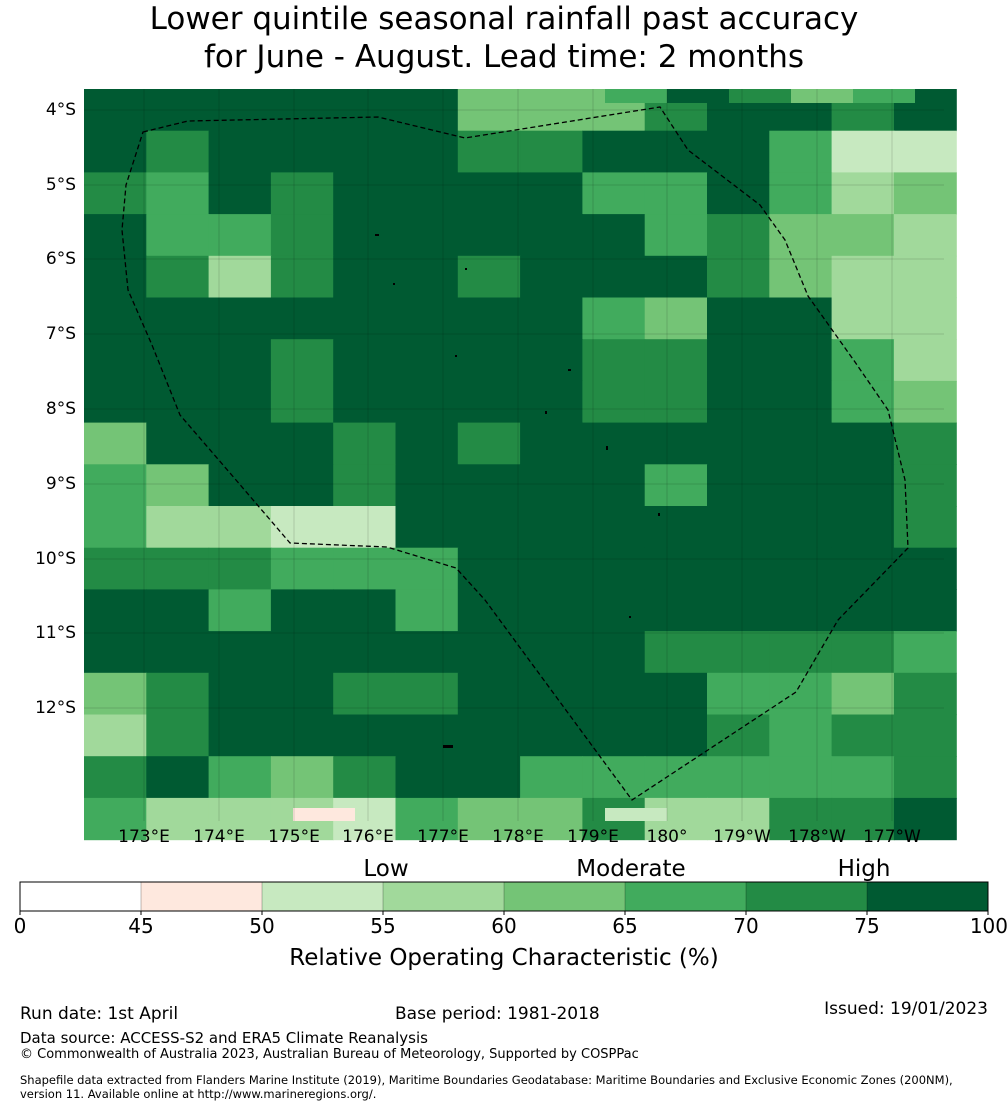 This screenshot has height=1110, width=1008. I want to click on y-tick-label: 5°S, so click(60, 185).